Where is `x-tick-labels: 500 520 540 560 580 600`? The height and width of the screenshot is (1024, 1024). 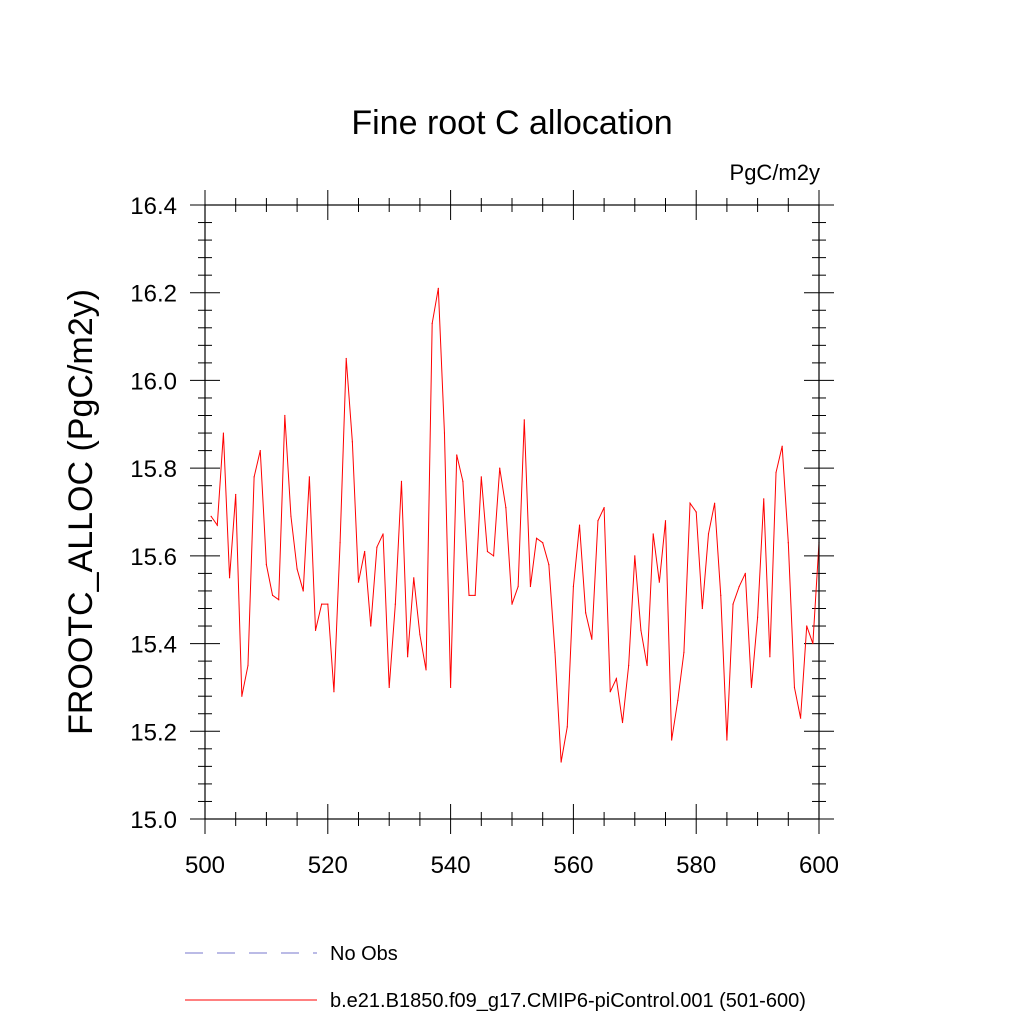 x-tick-labels: 500 520 540 560 580 600 is located at coordinates (512, 865).